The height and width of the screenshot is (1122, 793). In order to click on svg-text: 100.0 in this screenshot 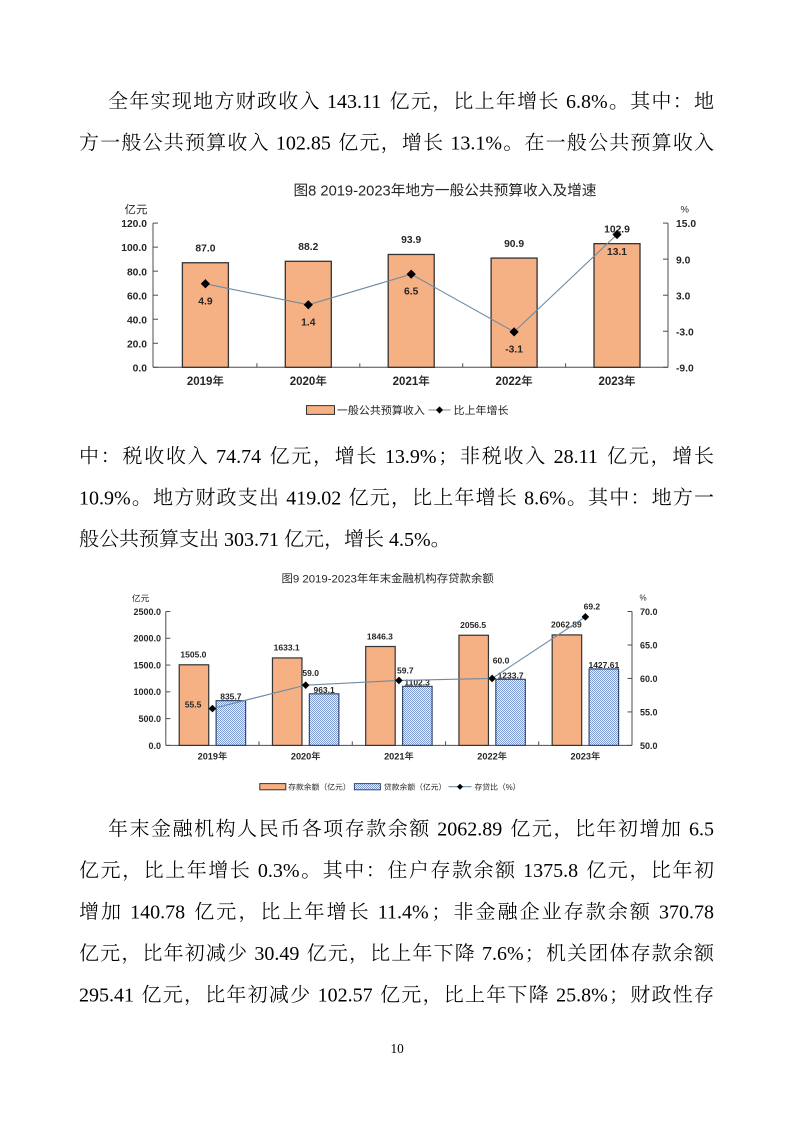, I will do `click(134, 248)`.